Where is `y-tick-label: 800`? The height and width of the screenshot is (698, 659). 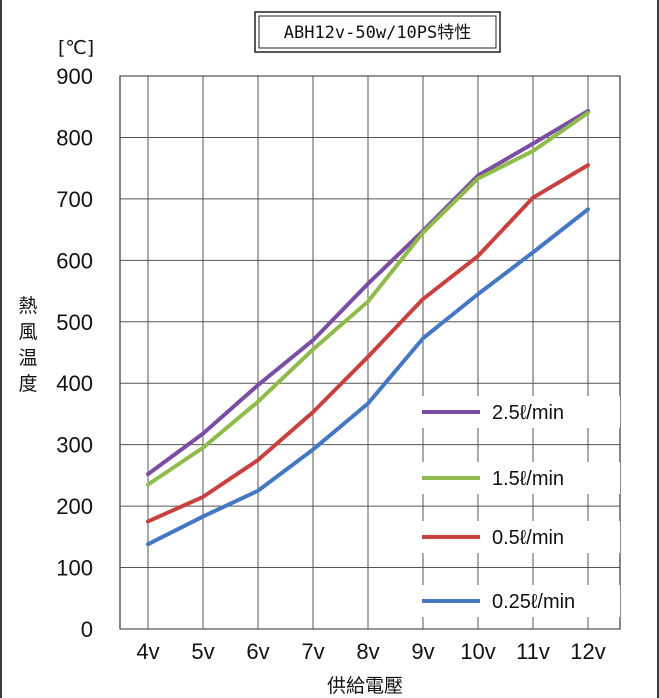
y-tick-label: 800 is located at coordinates (74, 137).